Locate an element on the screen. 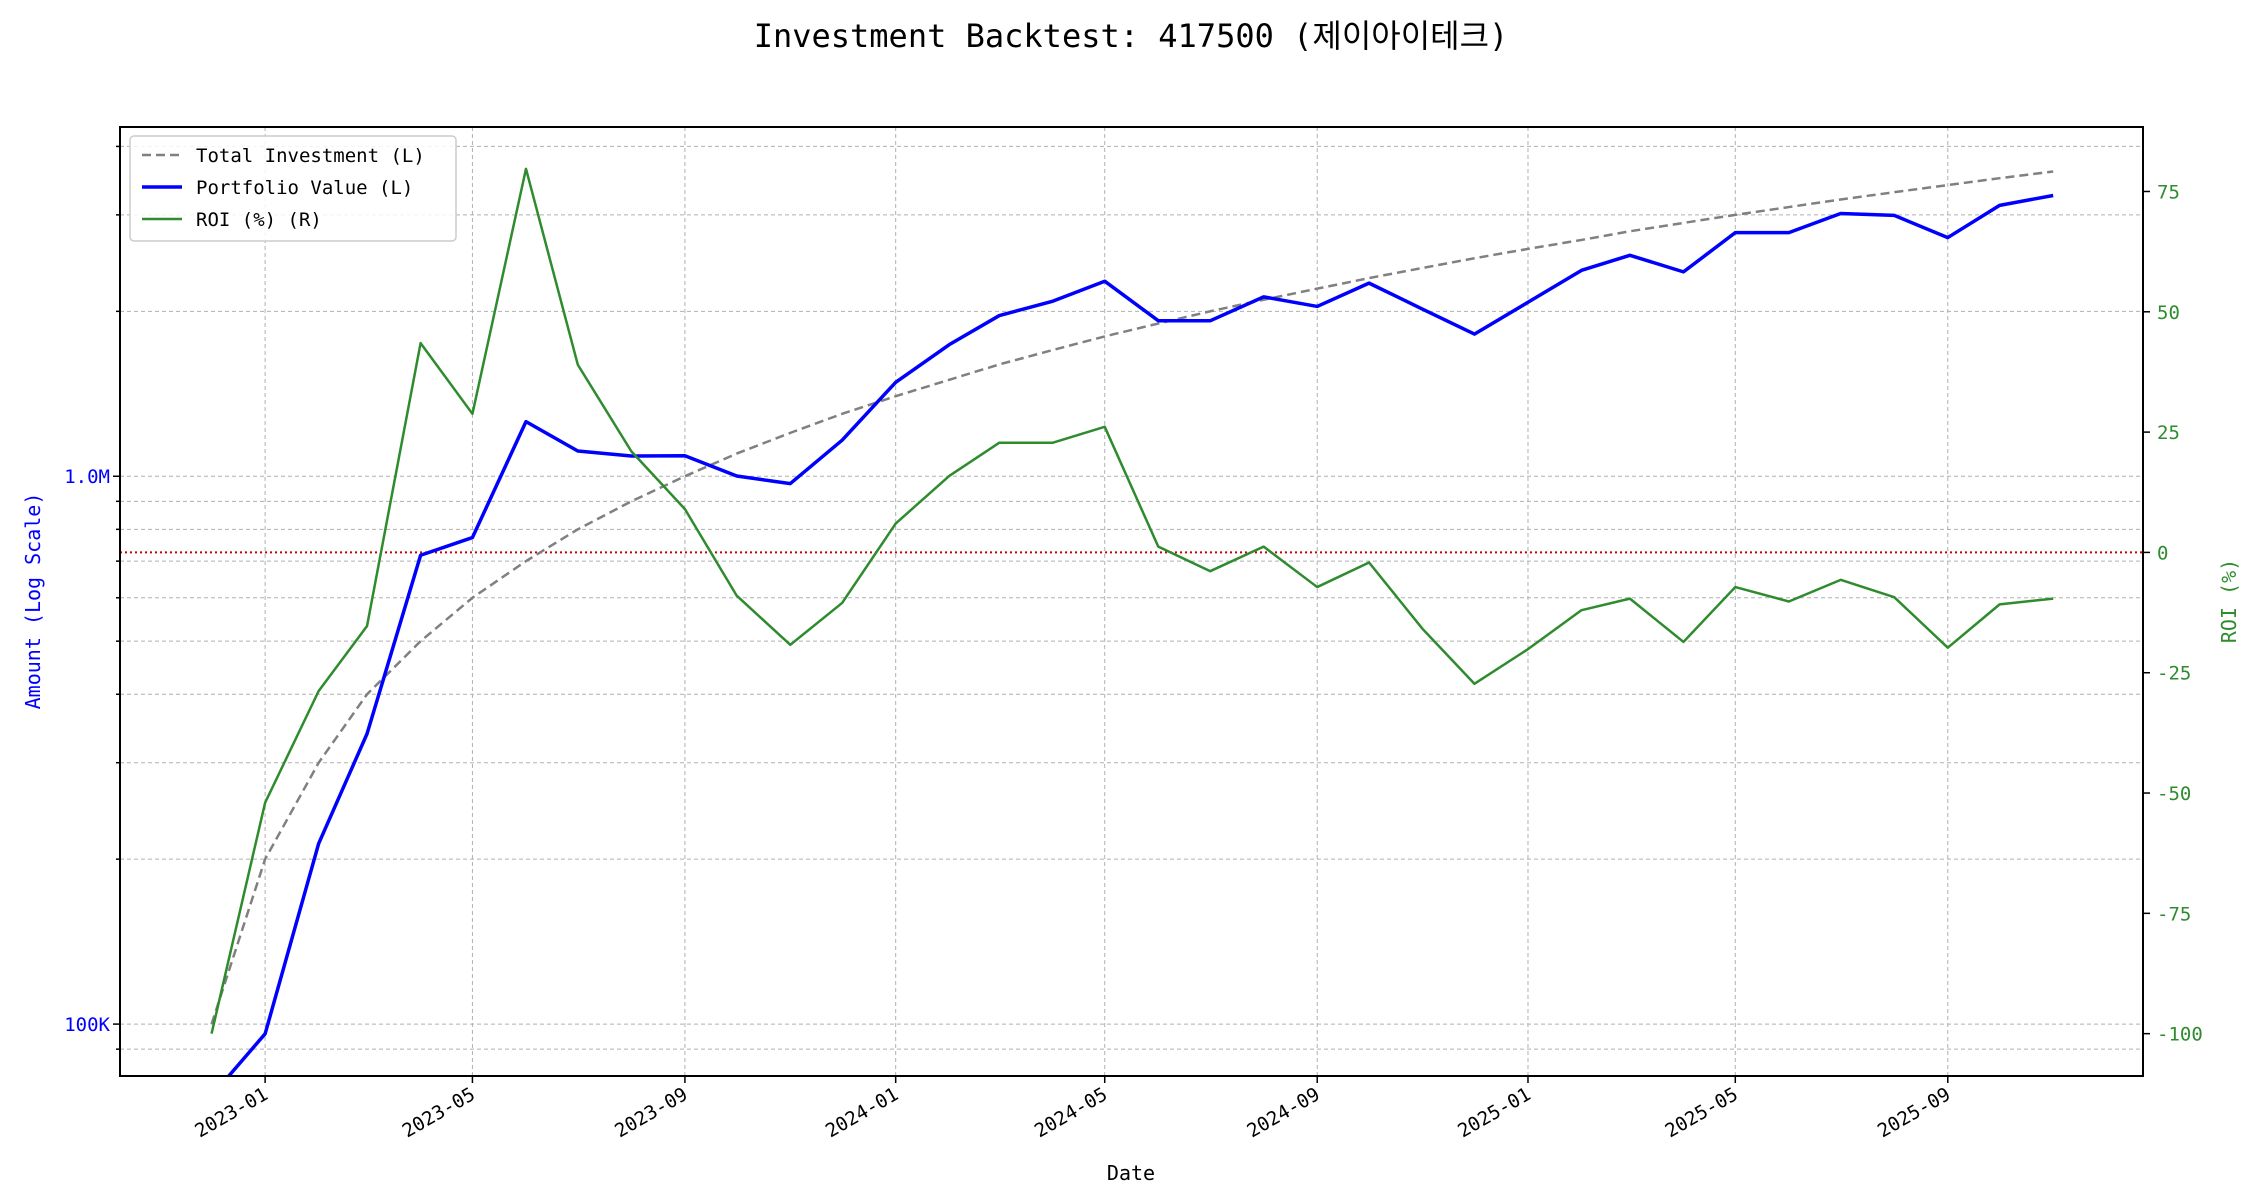 This screenshot has width=2250, height=1200. y-right-tick-label: -75 is located at coordinates (2174, 914).